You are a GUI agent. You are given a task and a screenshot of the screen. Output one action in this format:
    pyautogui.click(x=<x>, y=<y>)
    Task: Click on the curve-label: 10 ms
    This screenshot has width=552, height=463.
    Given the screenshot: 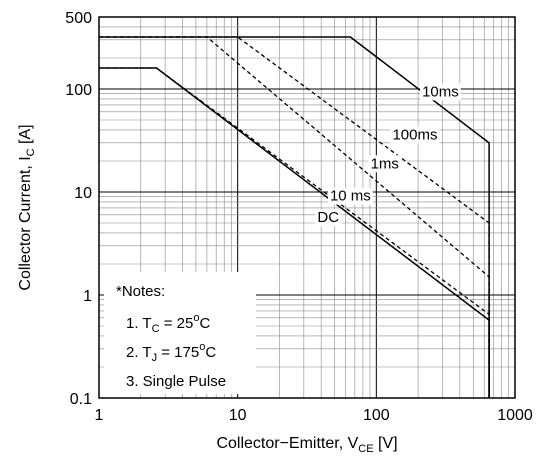 What is the action you would take?
    pyautogui.click(x=350, y=196)
    